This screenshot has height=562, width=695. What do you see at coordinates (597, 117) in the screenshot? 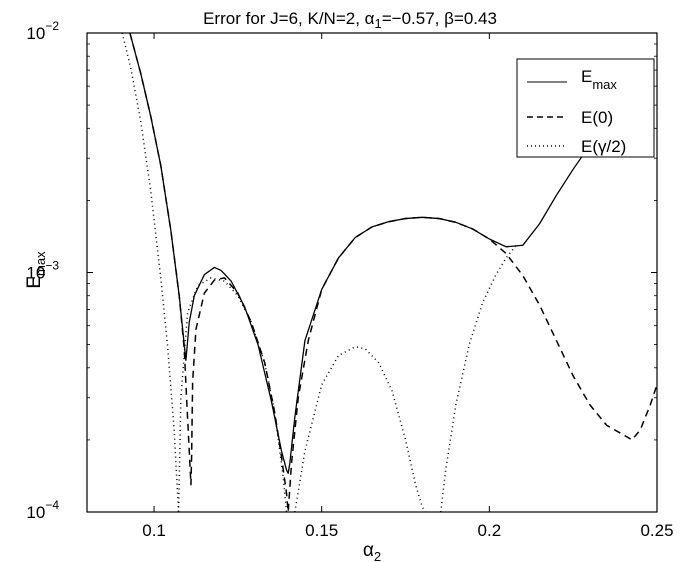
I see `legend-label-e0: E(0)` at bounding box center [597, 117].